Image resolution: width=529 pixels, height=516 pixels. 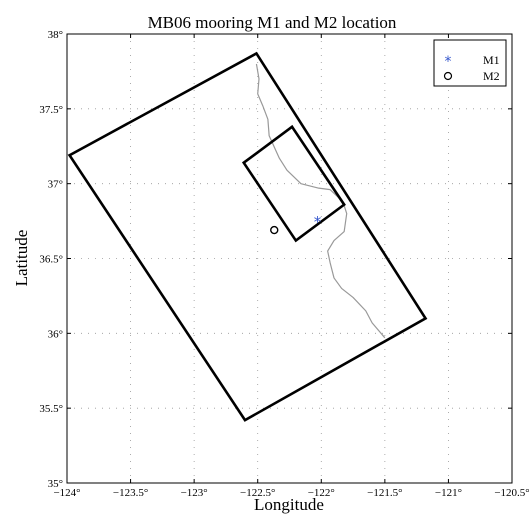 I want to click on legend: * M1 M2, so click(x=470, y=63).